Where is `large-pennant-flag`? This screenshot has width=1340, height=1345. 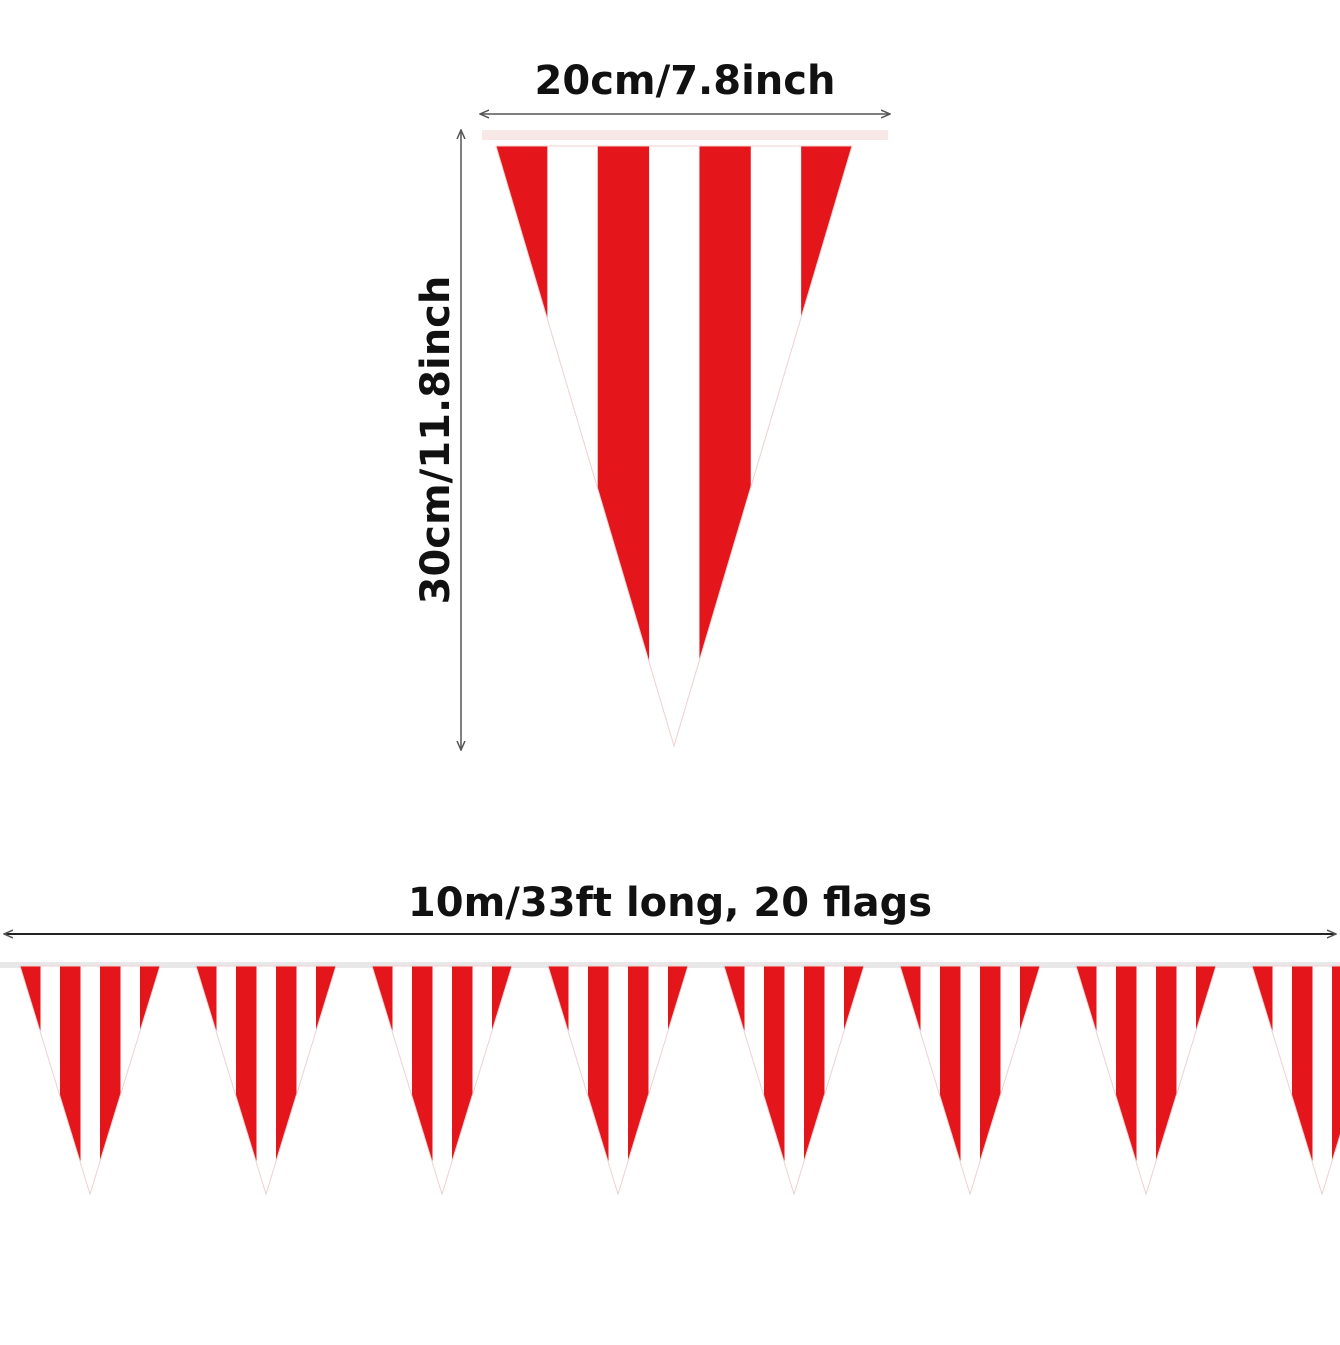
large-pennant-flag is located at coordinates (674, 446).